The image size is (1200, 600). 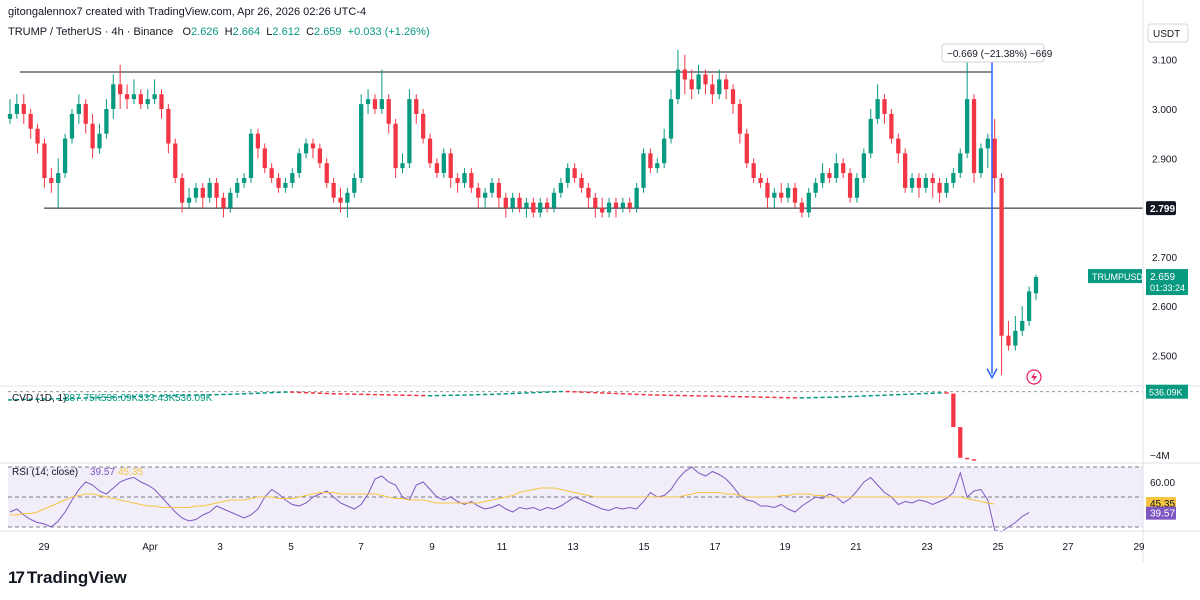 I want to click on cvd-last-text: 536.09K, so click(x=1166, y=393).